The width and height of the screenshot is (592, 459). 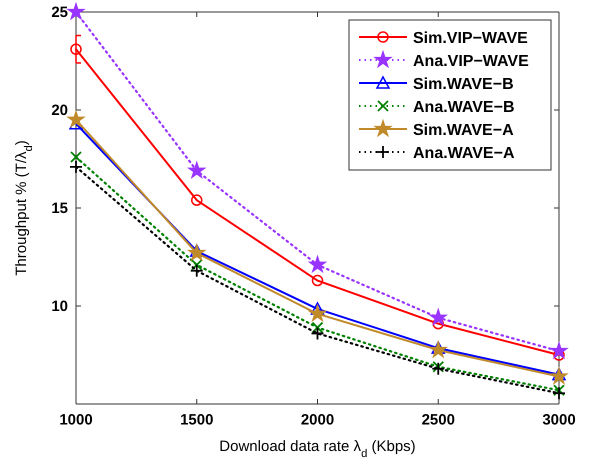 What do you see at coordinates (76, 420) in the screenshot?
I see `x-tick-label: 1000` at bounding box center [76, 420].